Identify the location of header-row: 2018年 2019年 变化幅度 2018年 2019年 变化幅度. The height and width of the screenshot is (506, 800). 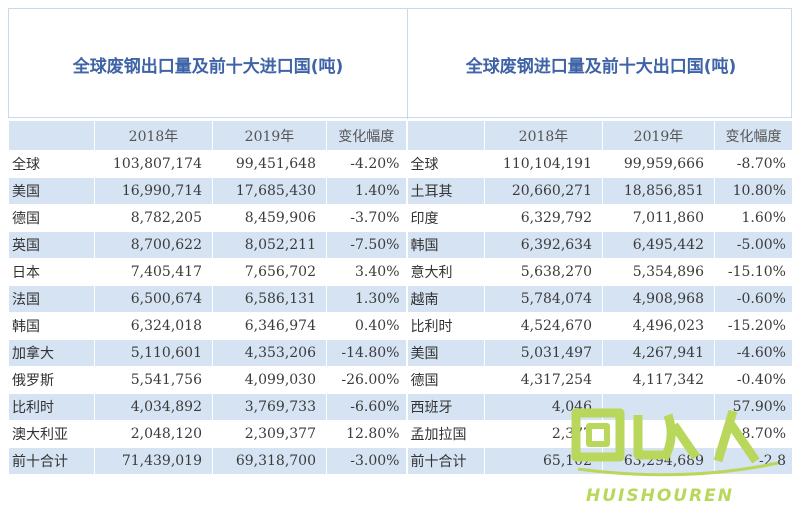
(400, 135).